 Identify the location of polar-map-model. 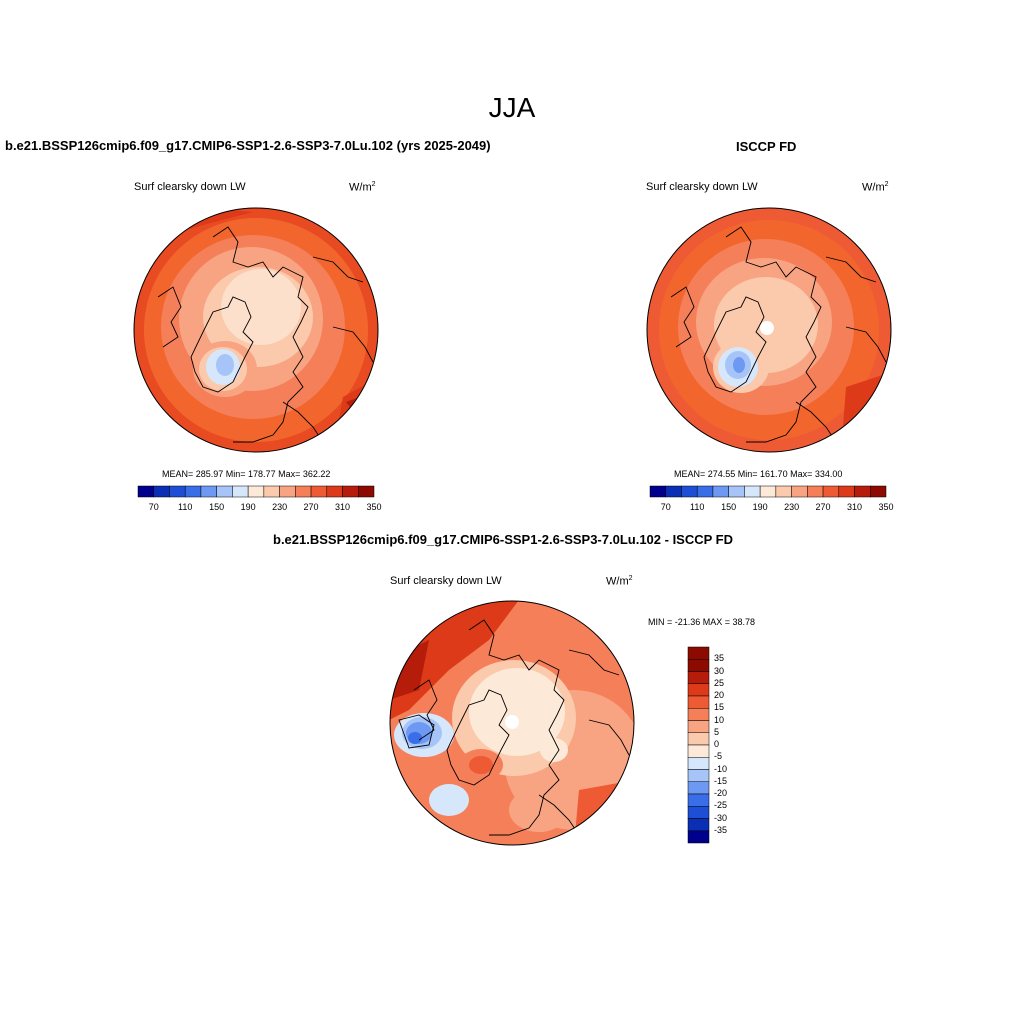
(256, 330).